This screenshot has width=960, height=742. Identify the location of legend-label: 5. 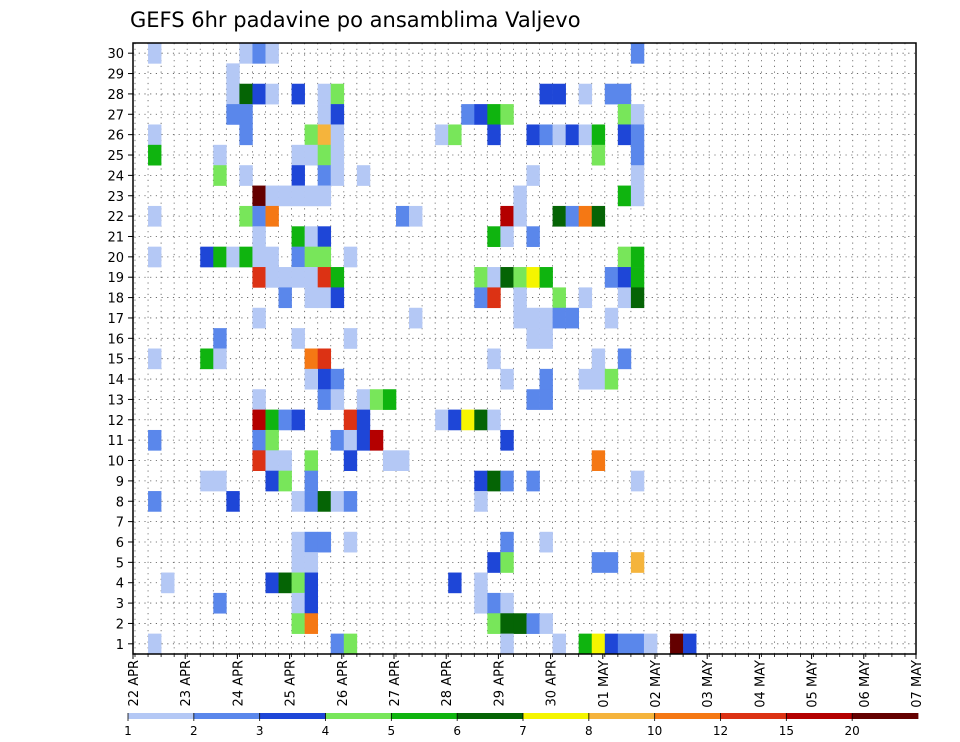
(392, 731).